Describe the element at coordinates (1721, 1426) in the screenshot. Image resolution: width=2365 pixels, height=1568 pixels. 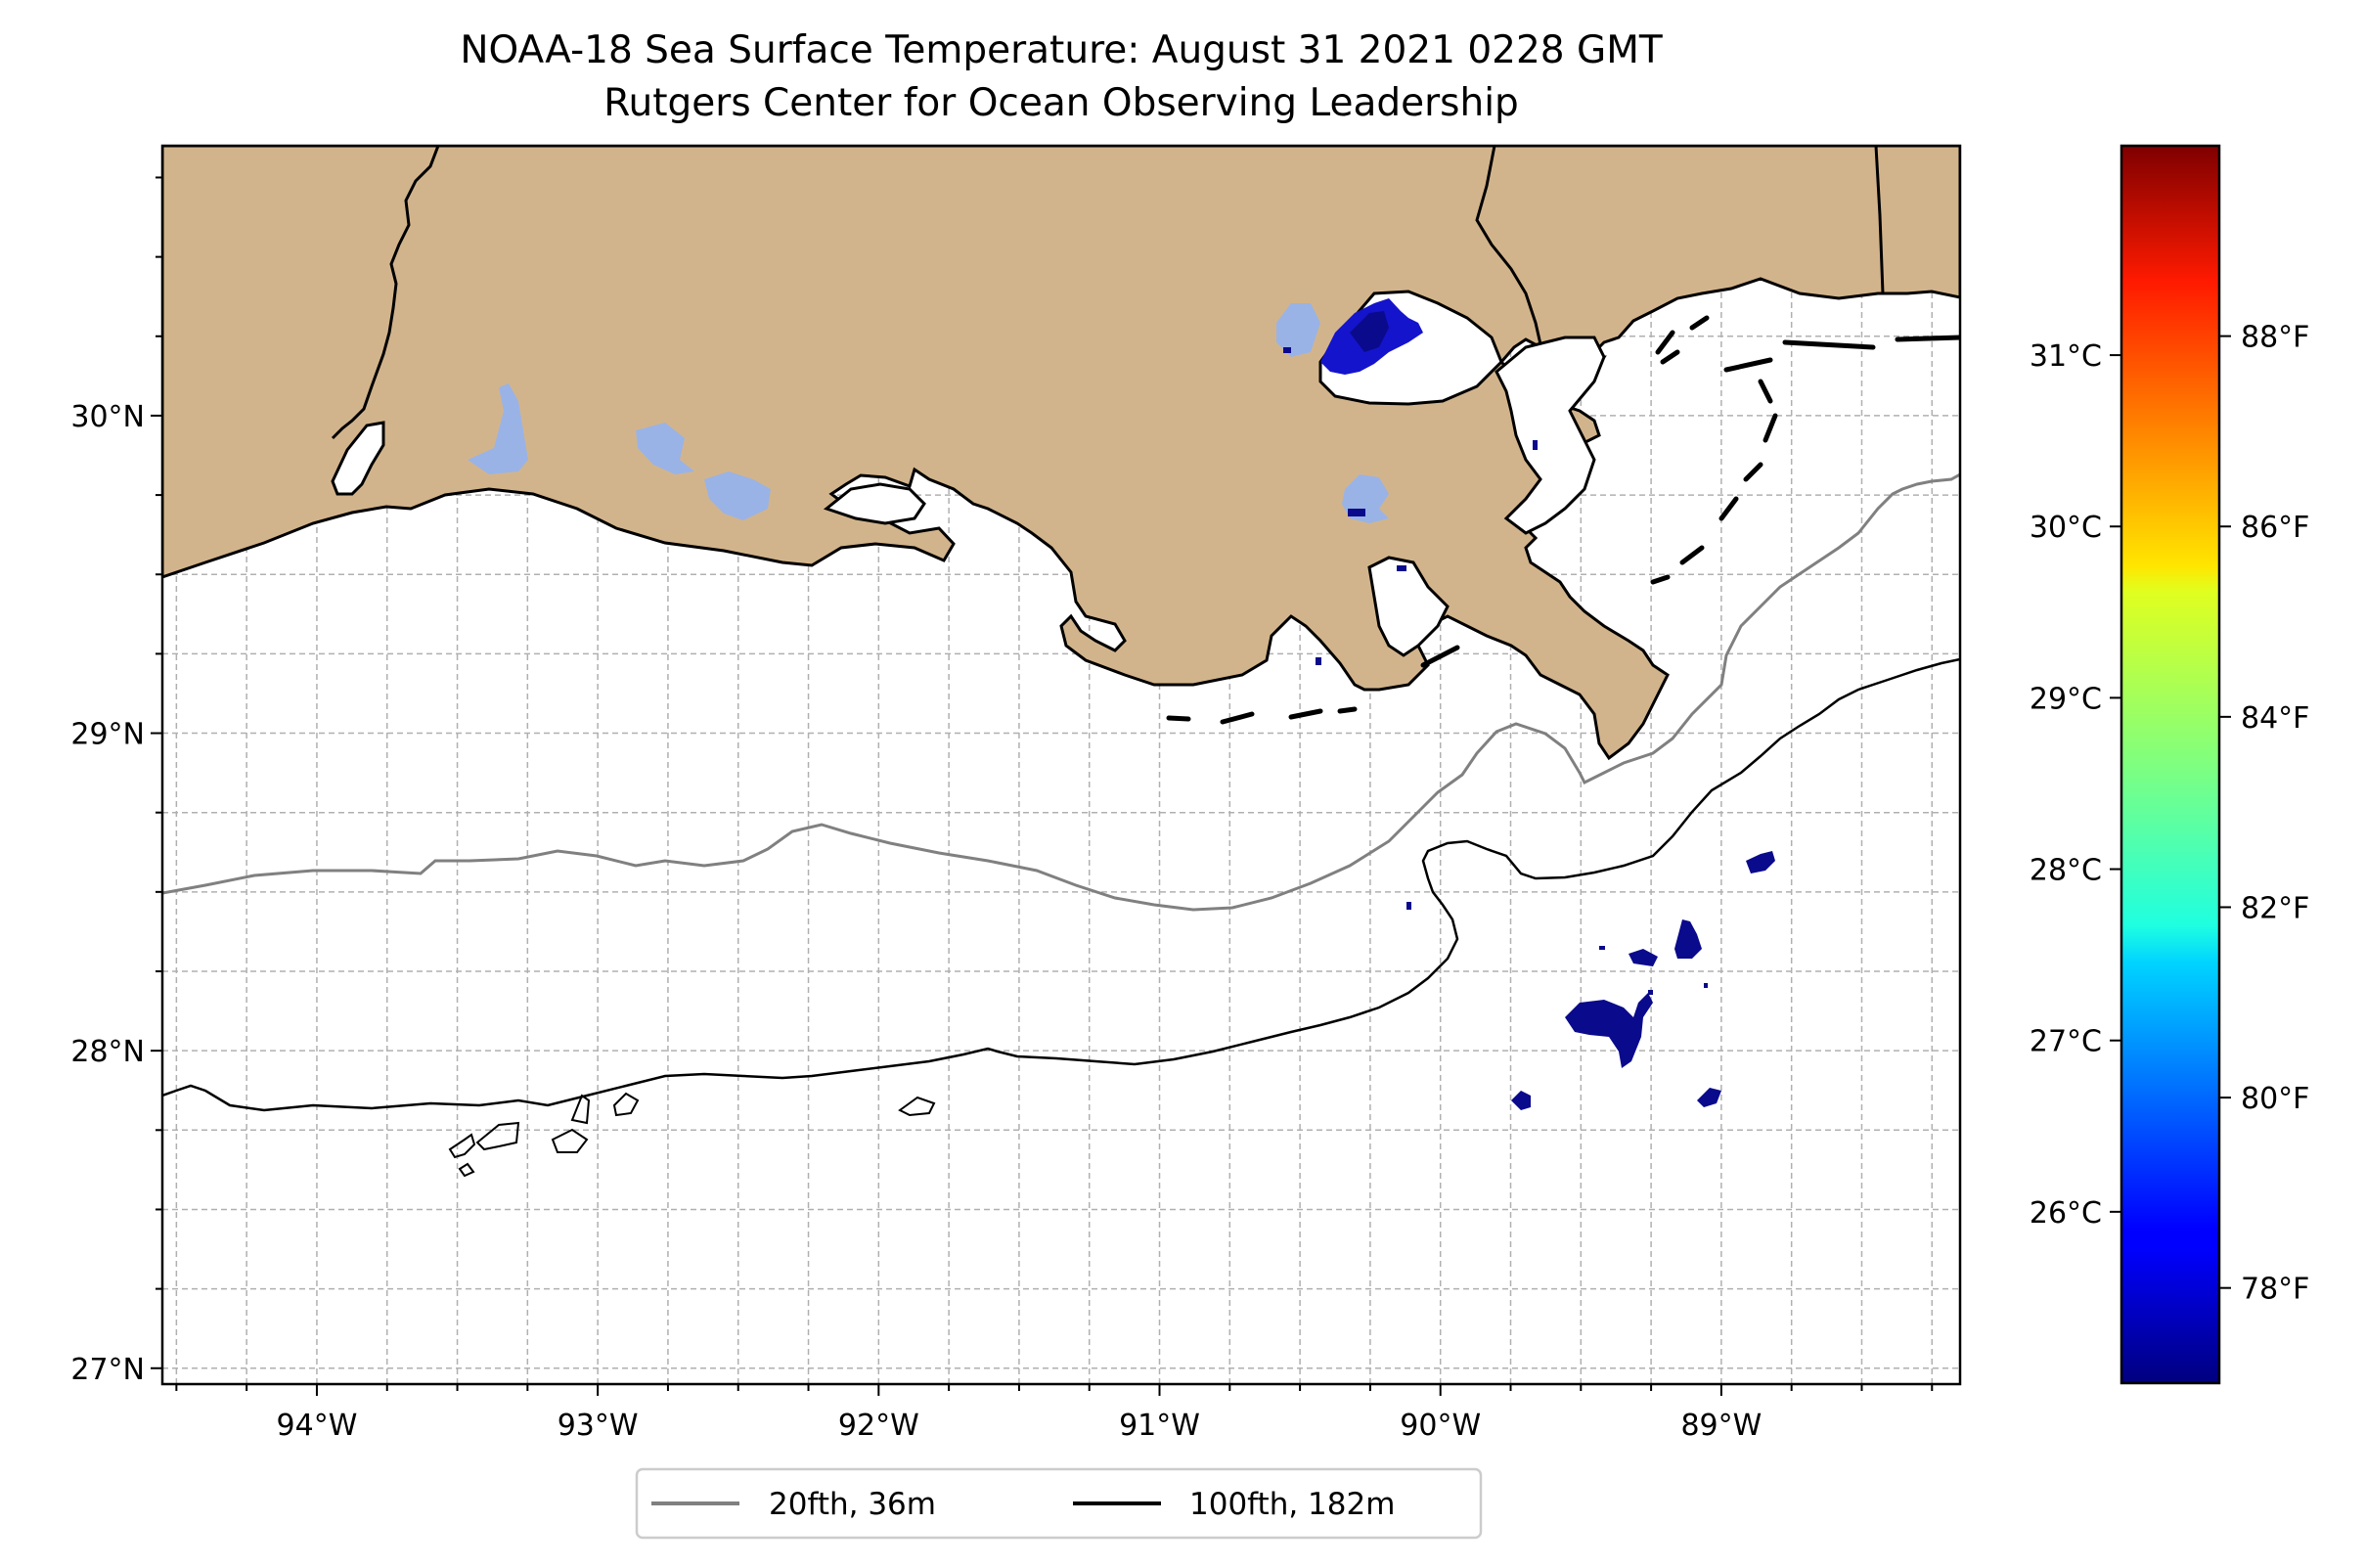
I see `lon-tick-label: 89°W` at that location.